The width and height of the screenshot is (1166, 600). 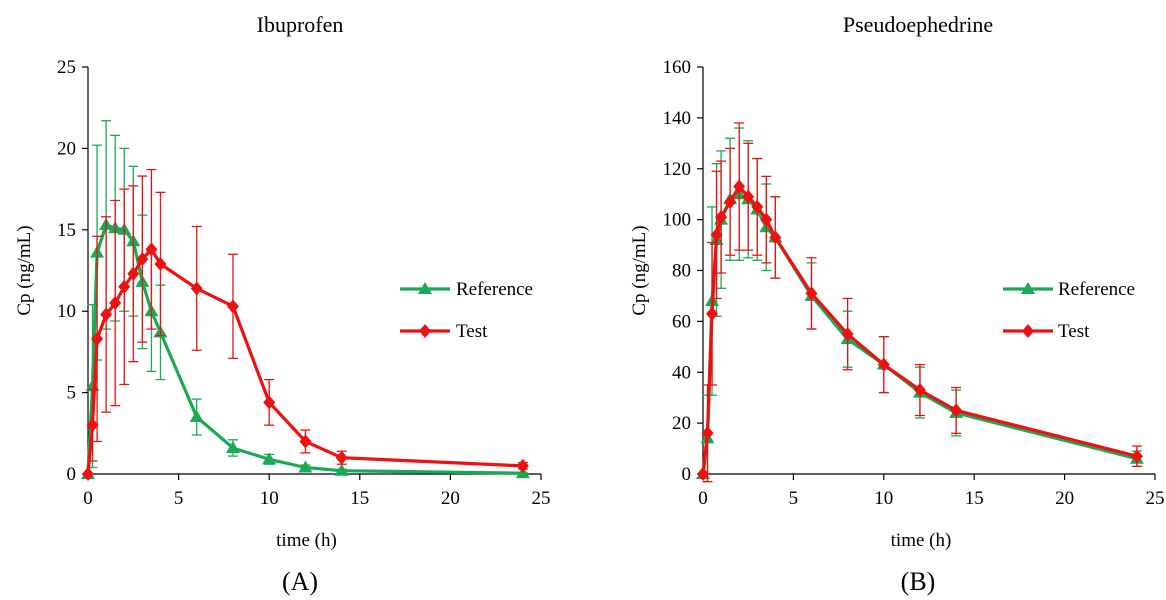 What do you see at coordinates (677, 169) in the screenshot?
I see `y-tick-label: 120` at bounding box center [677, 169].